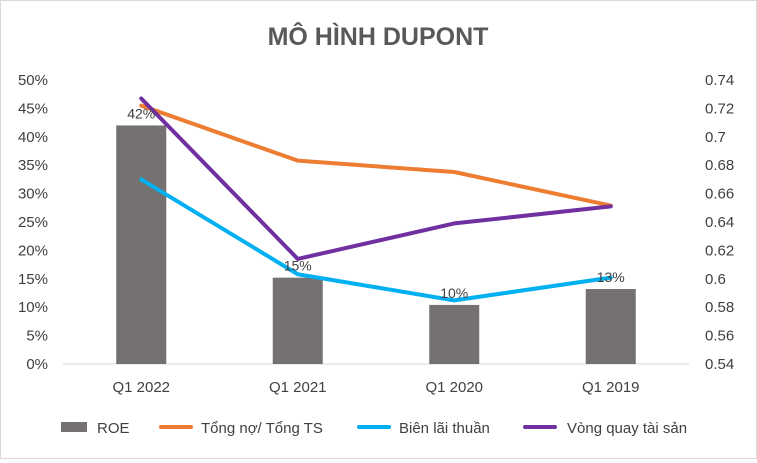 The height and width of the screenshot is (463, 757). I want to click on x-tick-label: Q1 2020, so click(454, 387).